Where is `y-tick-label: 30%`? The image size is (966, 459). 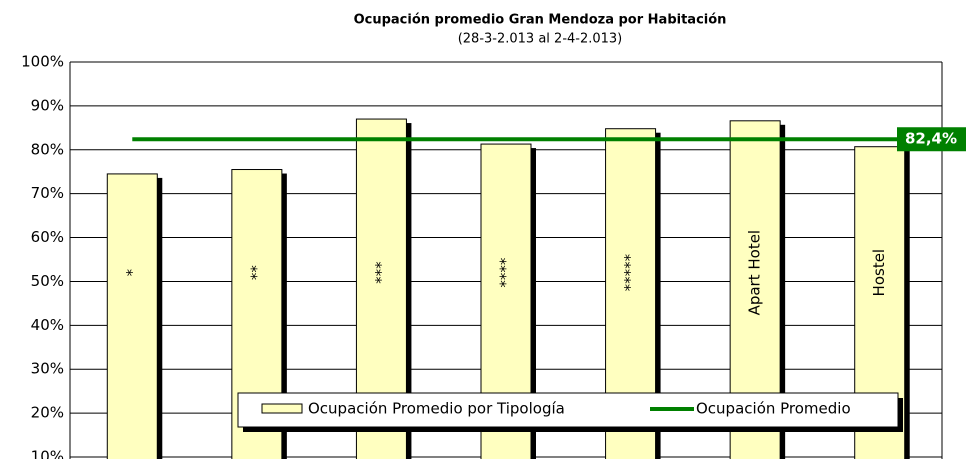 y-tick-label: 30% is located at coordinates (47, 369).